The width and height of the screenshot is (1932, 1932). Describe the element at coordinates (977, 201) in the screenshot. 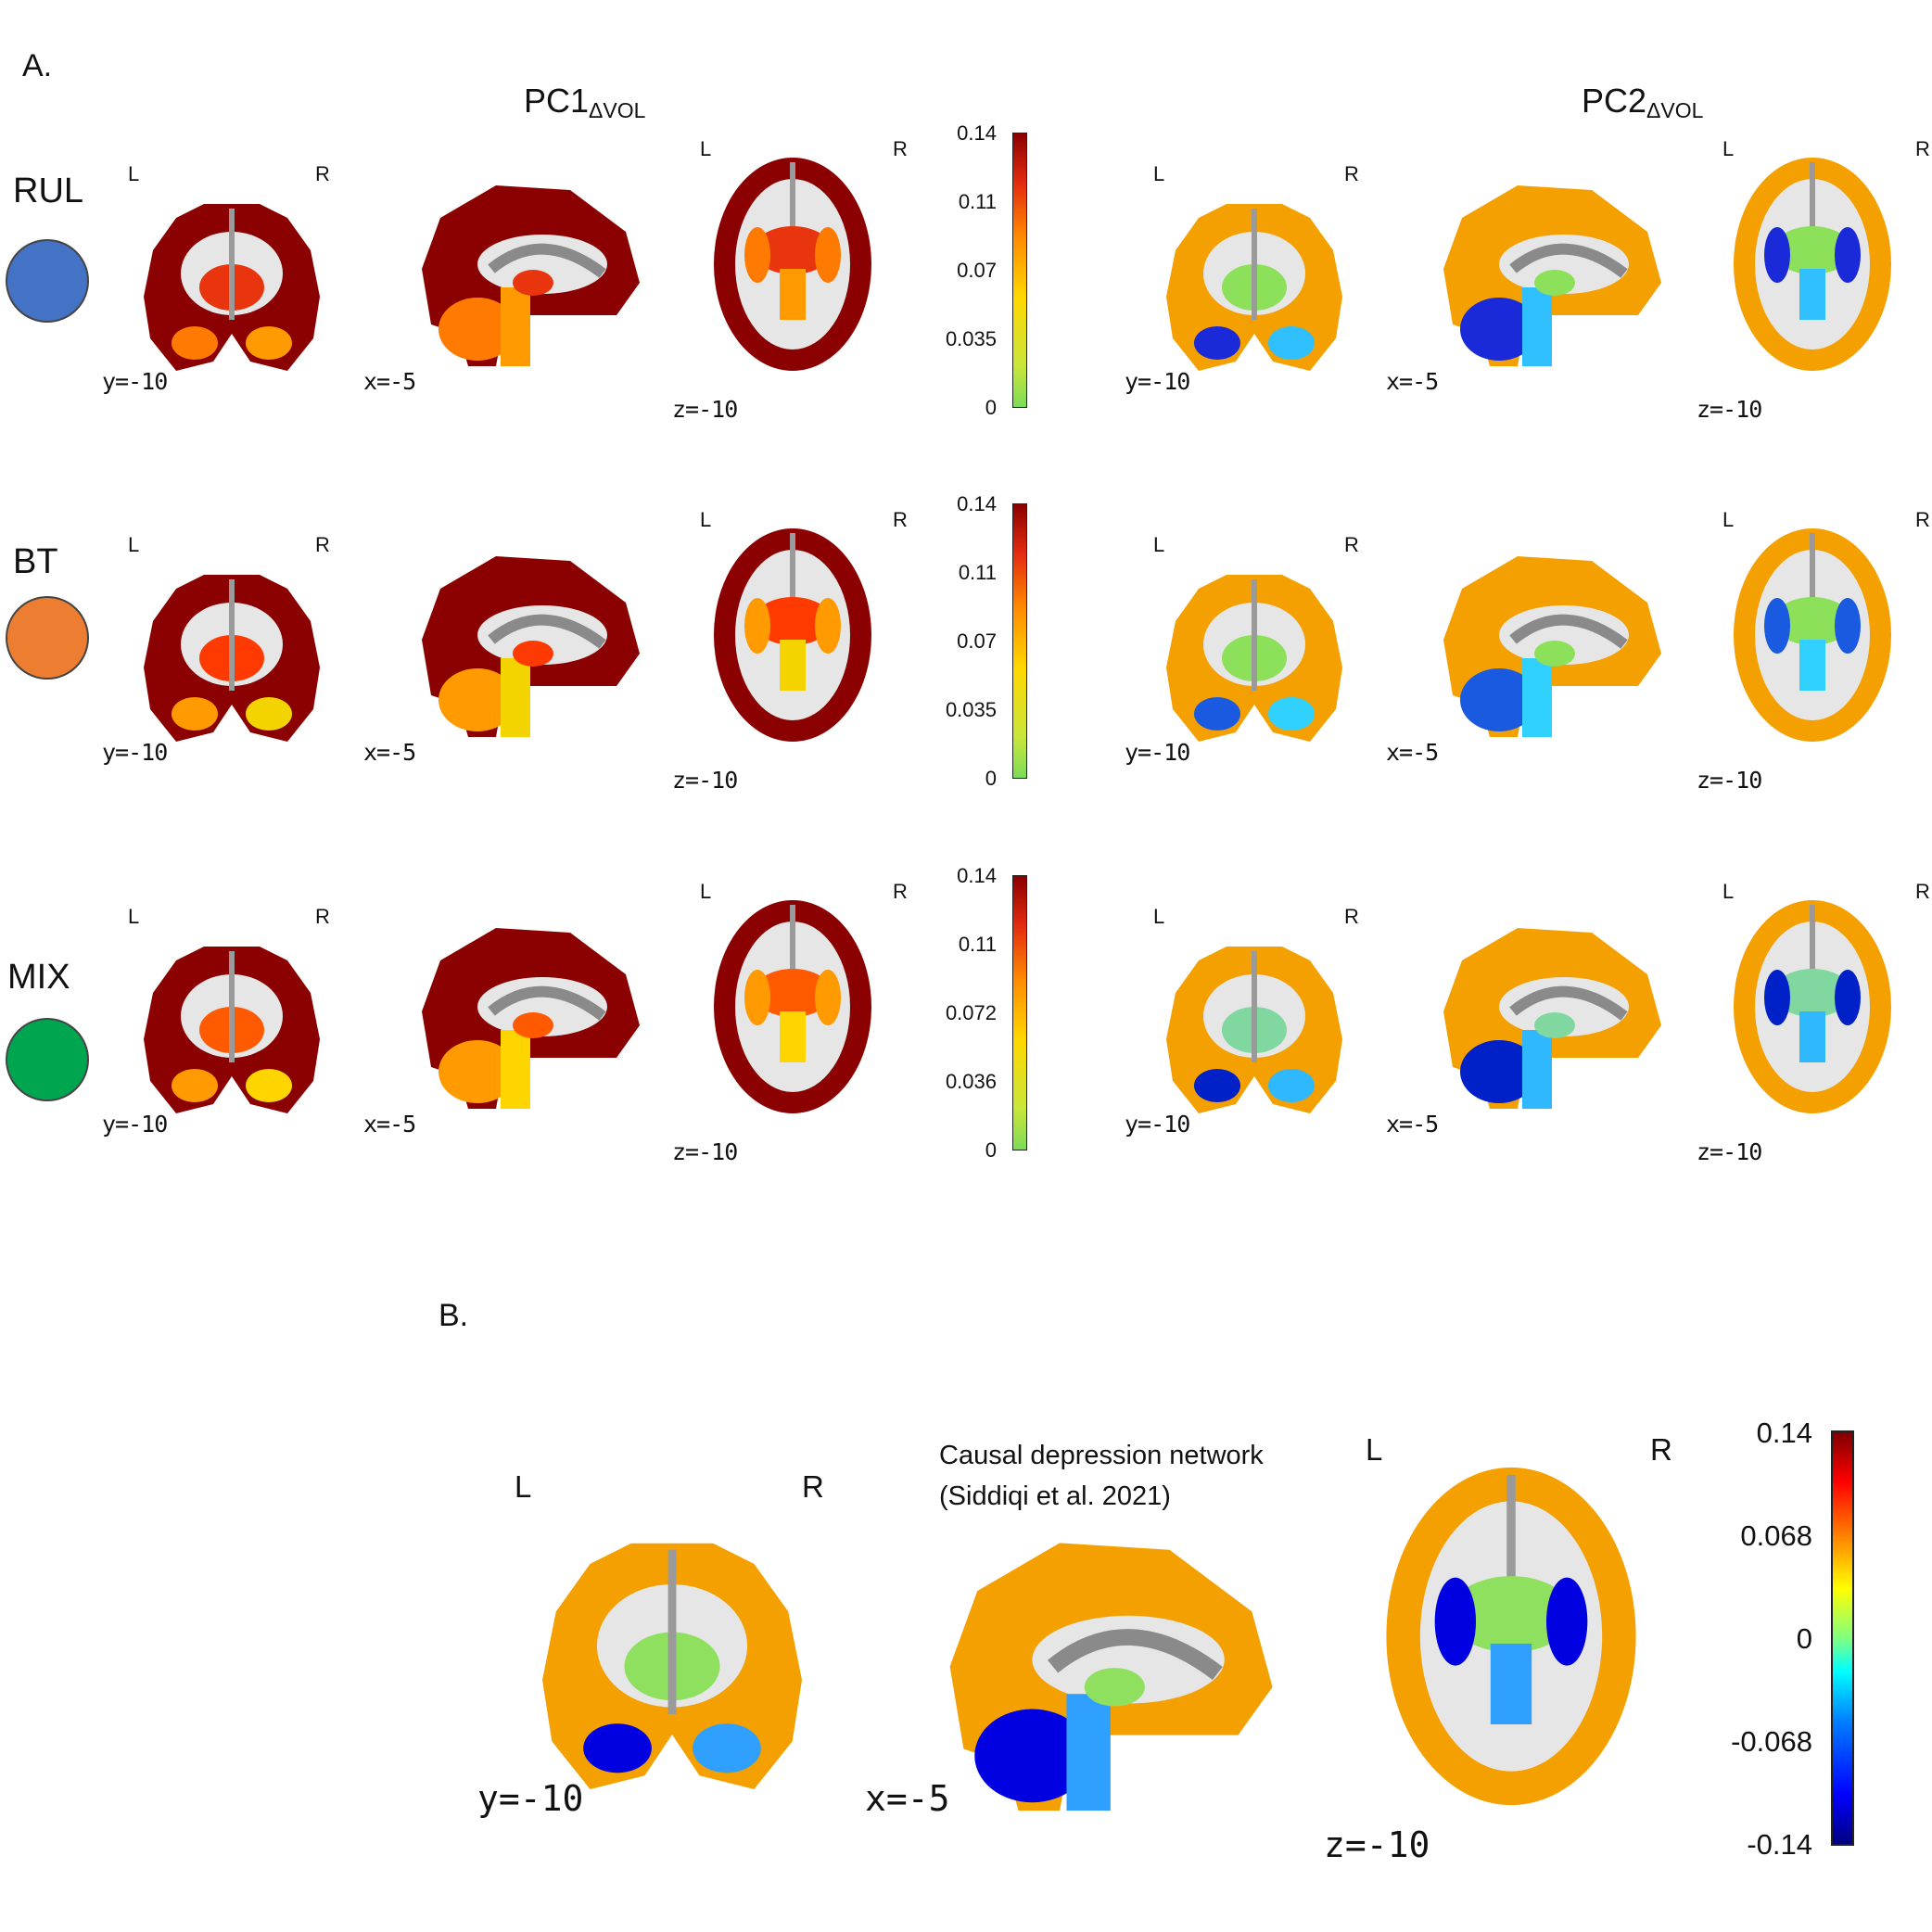

I see `rul-colorbar-tick: 0.11` at that location.